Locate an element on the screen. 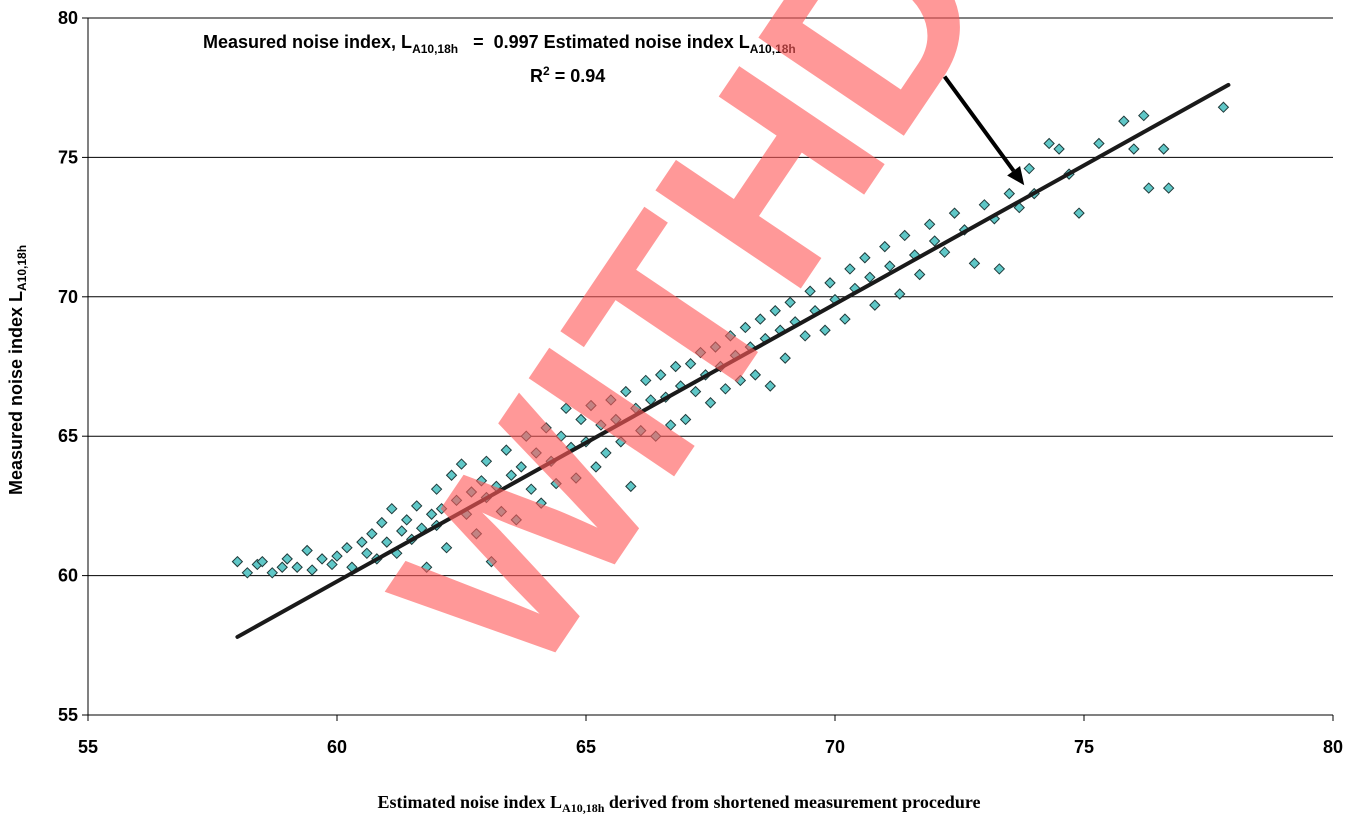  x-tick-label-75: 75 is located at coordinates (1084, 747).